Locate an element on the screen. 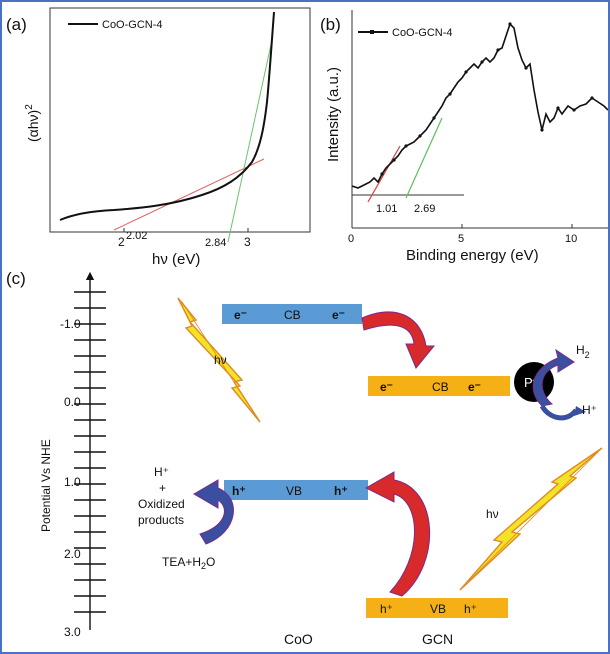 This screenshot has width=610, height=654. panel-a-tick-3: 3 is located at coordinates (247, 242).